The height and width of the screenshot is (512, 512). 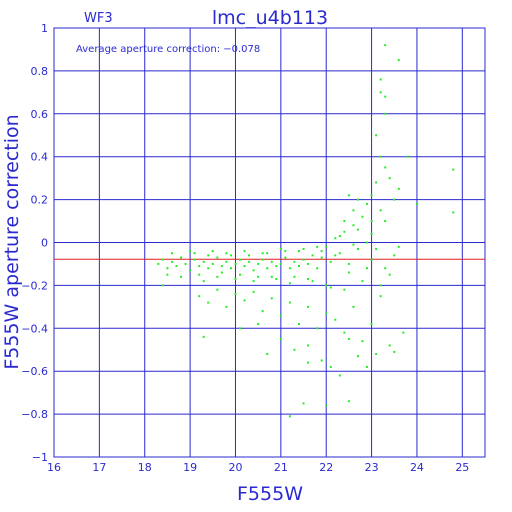 I want to click on average-annotation: Average aperture correction: −0.078, so click(x=168, y=49).